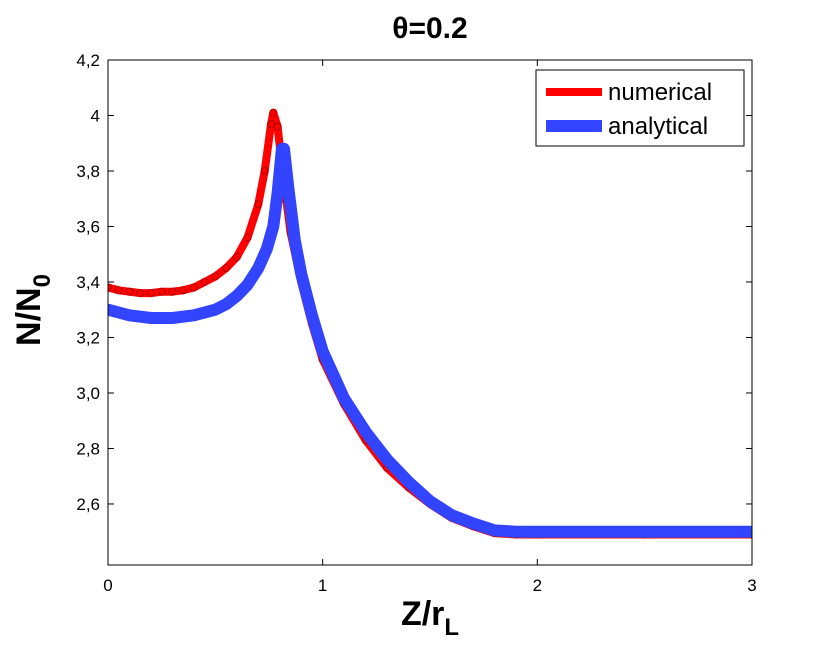  Describe the element at coordinates (88, 226) in the screenshot. I see `y-tick-label: 3,6` at that location.